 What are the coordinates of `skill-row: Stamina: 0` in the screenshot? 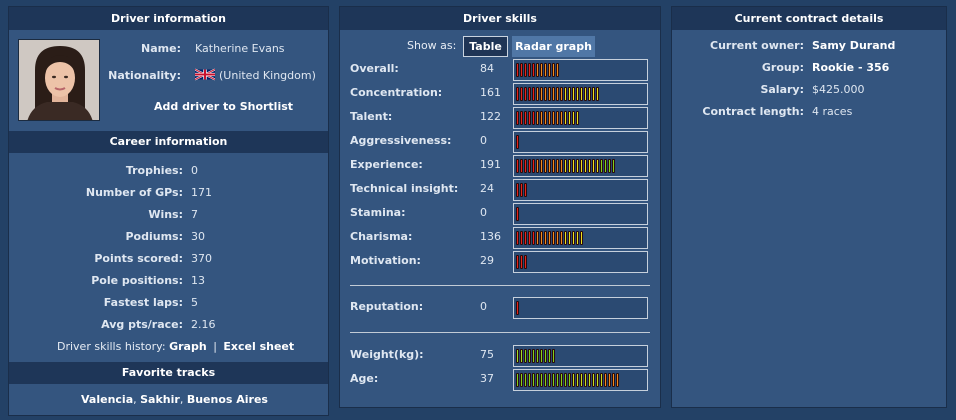 It's located at (500, 214).